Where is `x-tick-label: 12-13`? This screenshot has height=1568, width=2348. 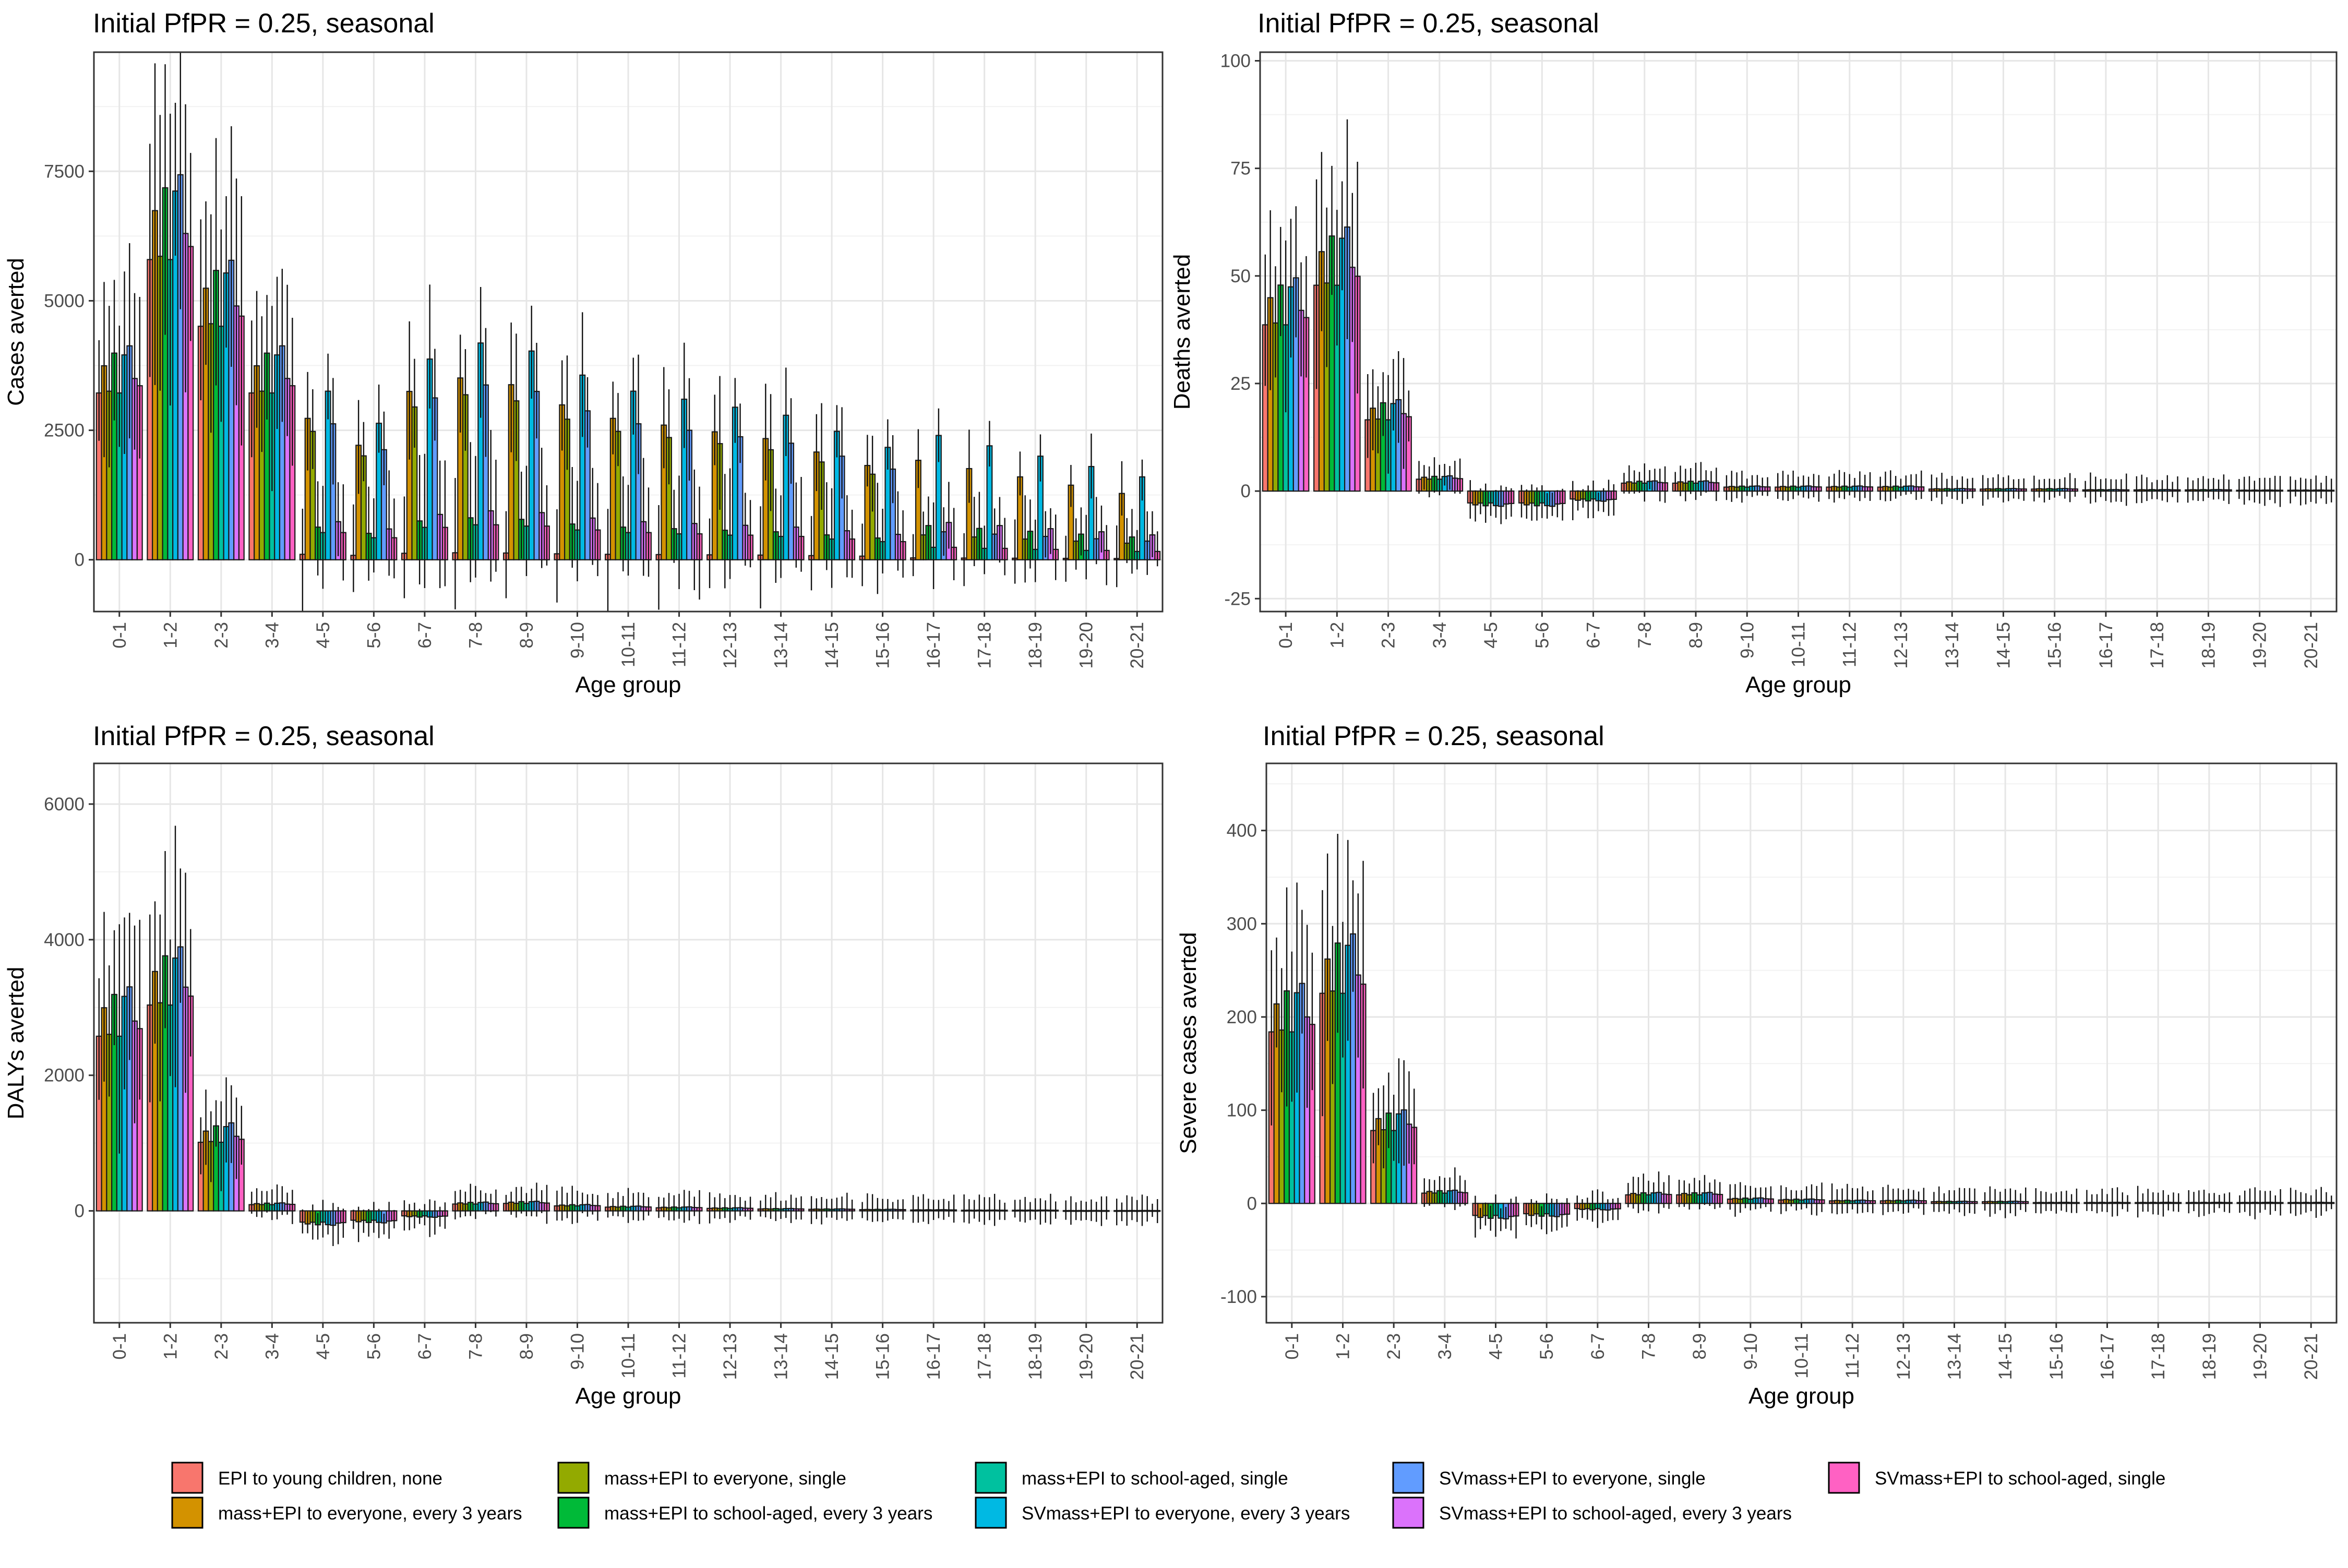
x-tick-label: 12-13 is located at coordinates (1904, 1356).